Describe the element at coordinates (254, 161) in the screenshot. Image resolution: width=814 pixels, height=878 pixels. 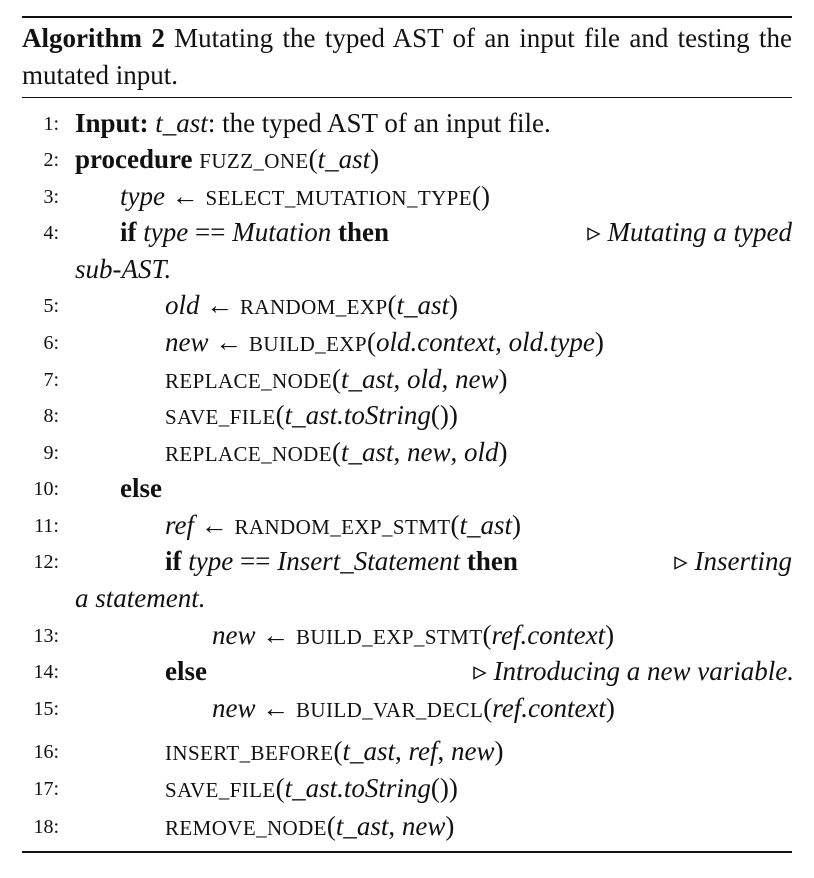
I see `function-name: FUZZ_ONE` at that location.